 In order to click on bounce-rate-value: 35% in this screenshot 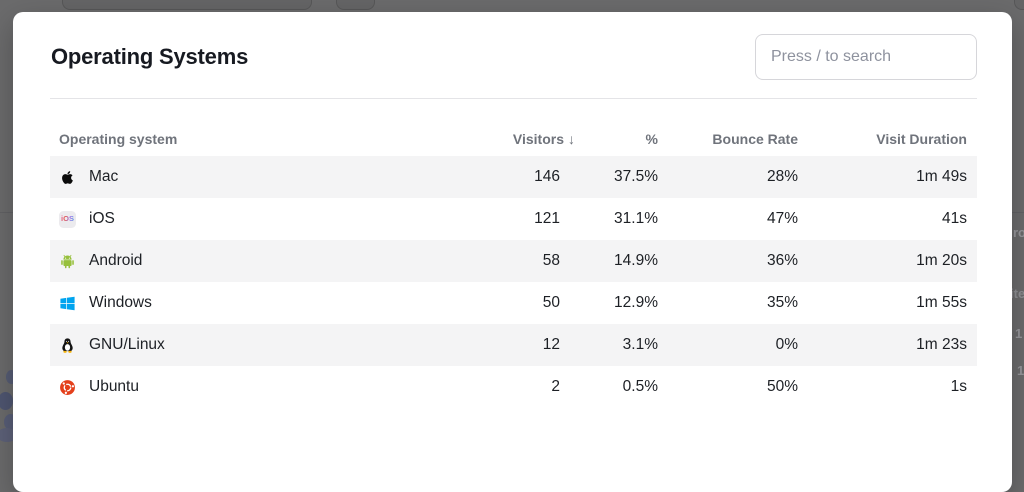, I will do `click(782, 302)`.